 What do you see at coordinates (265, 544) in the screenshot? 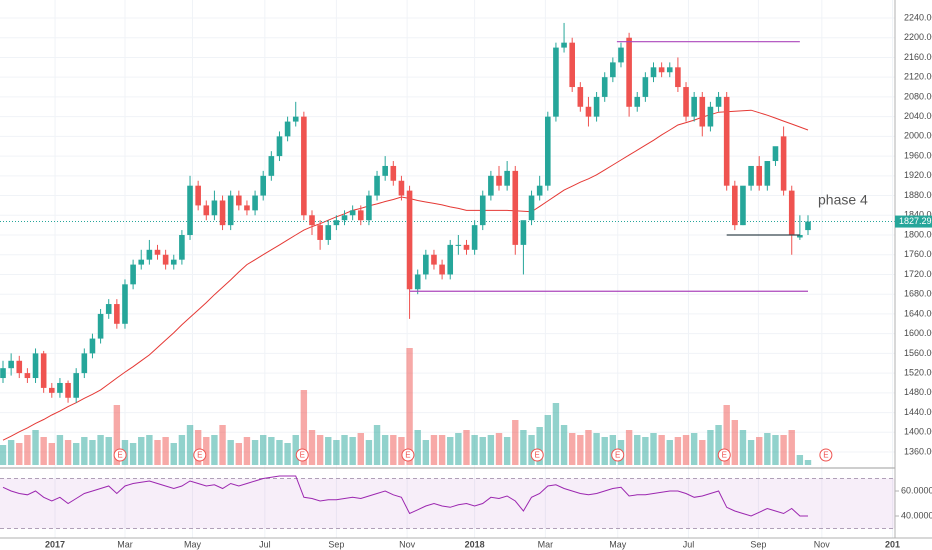
I see `x-tick-label: Jul` at bounding box center [265, 544].